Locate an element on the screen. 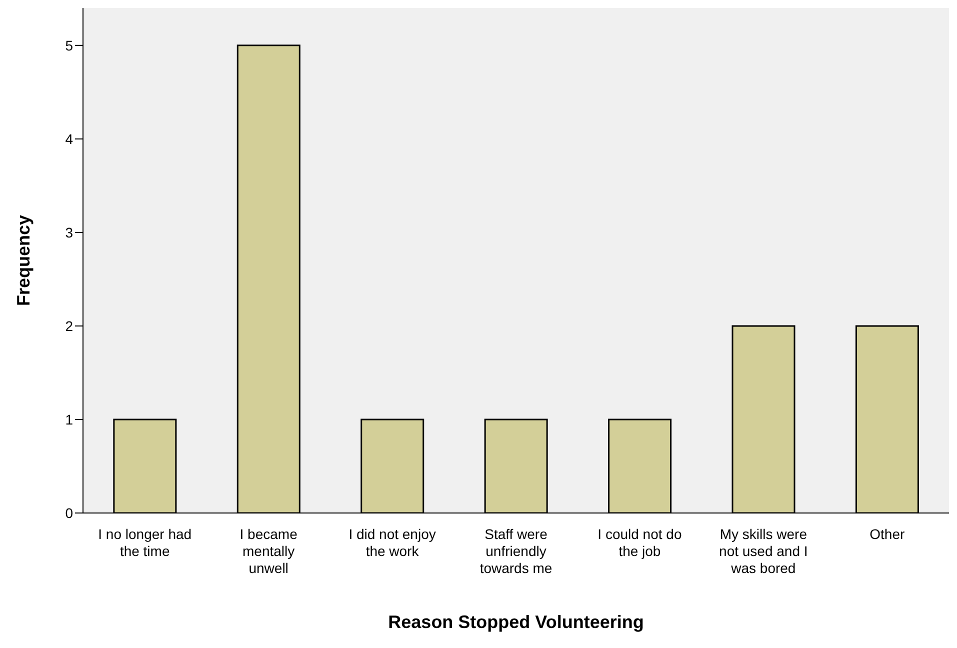 The image size is (957, 648). x-tick-label: Staff were unfriendly towards me is located at coordinates (516, 551).